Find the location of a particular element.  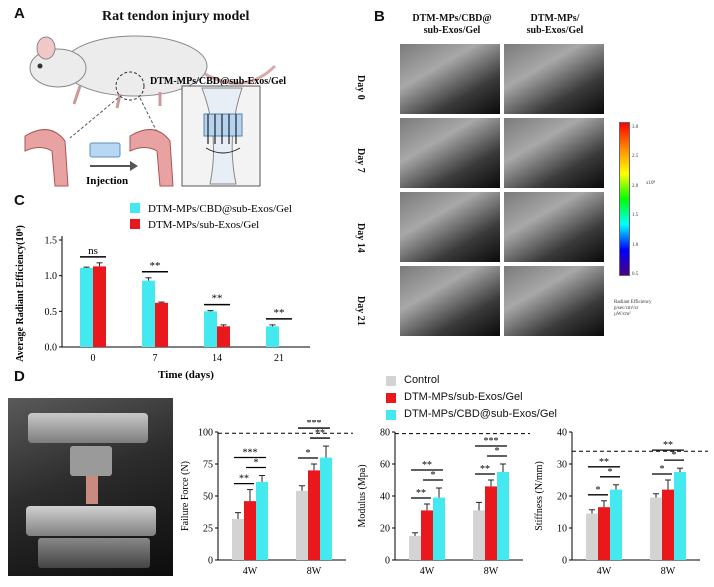

cb-tick-3: 1.5 is located at coordinates (635, 215).